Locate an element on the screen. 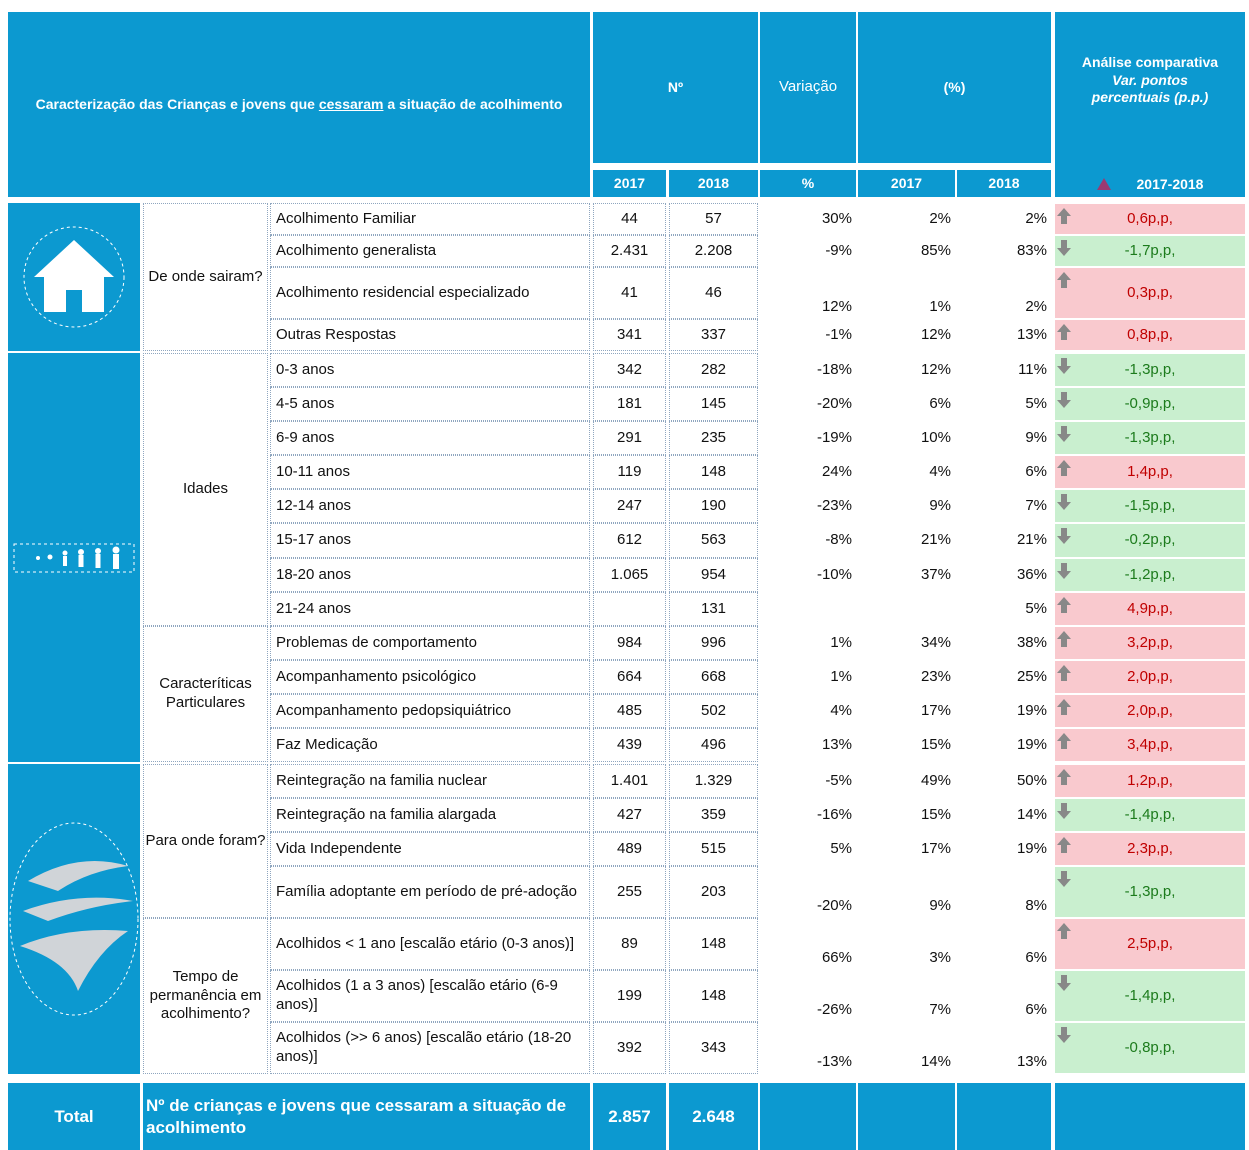  percent: 8% is located at coordinates (1036, 906).